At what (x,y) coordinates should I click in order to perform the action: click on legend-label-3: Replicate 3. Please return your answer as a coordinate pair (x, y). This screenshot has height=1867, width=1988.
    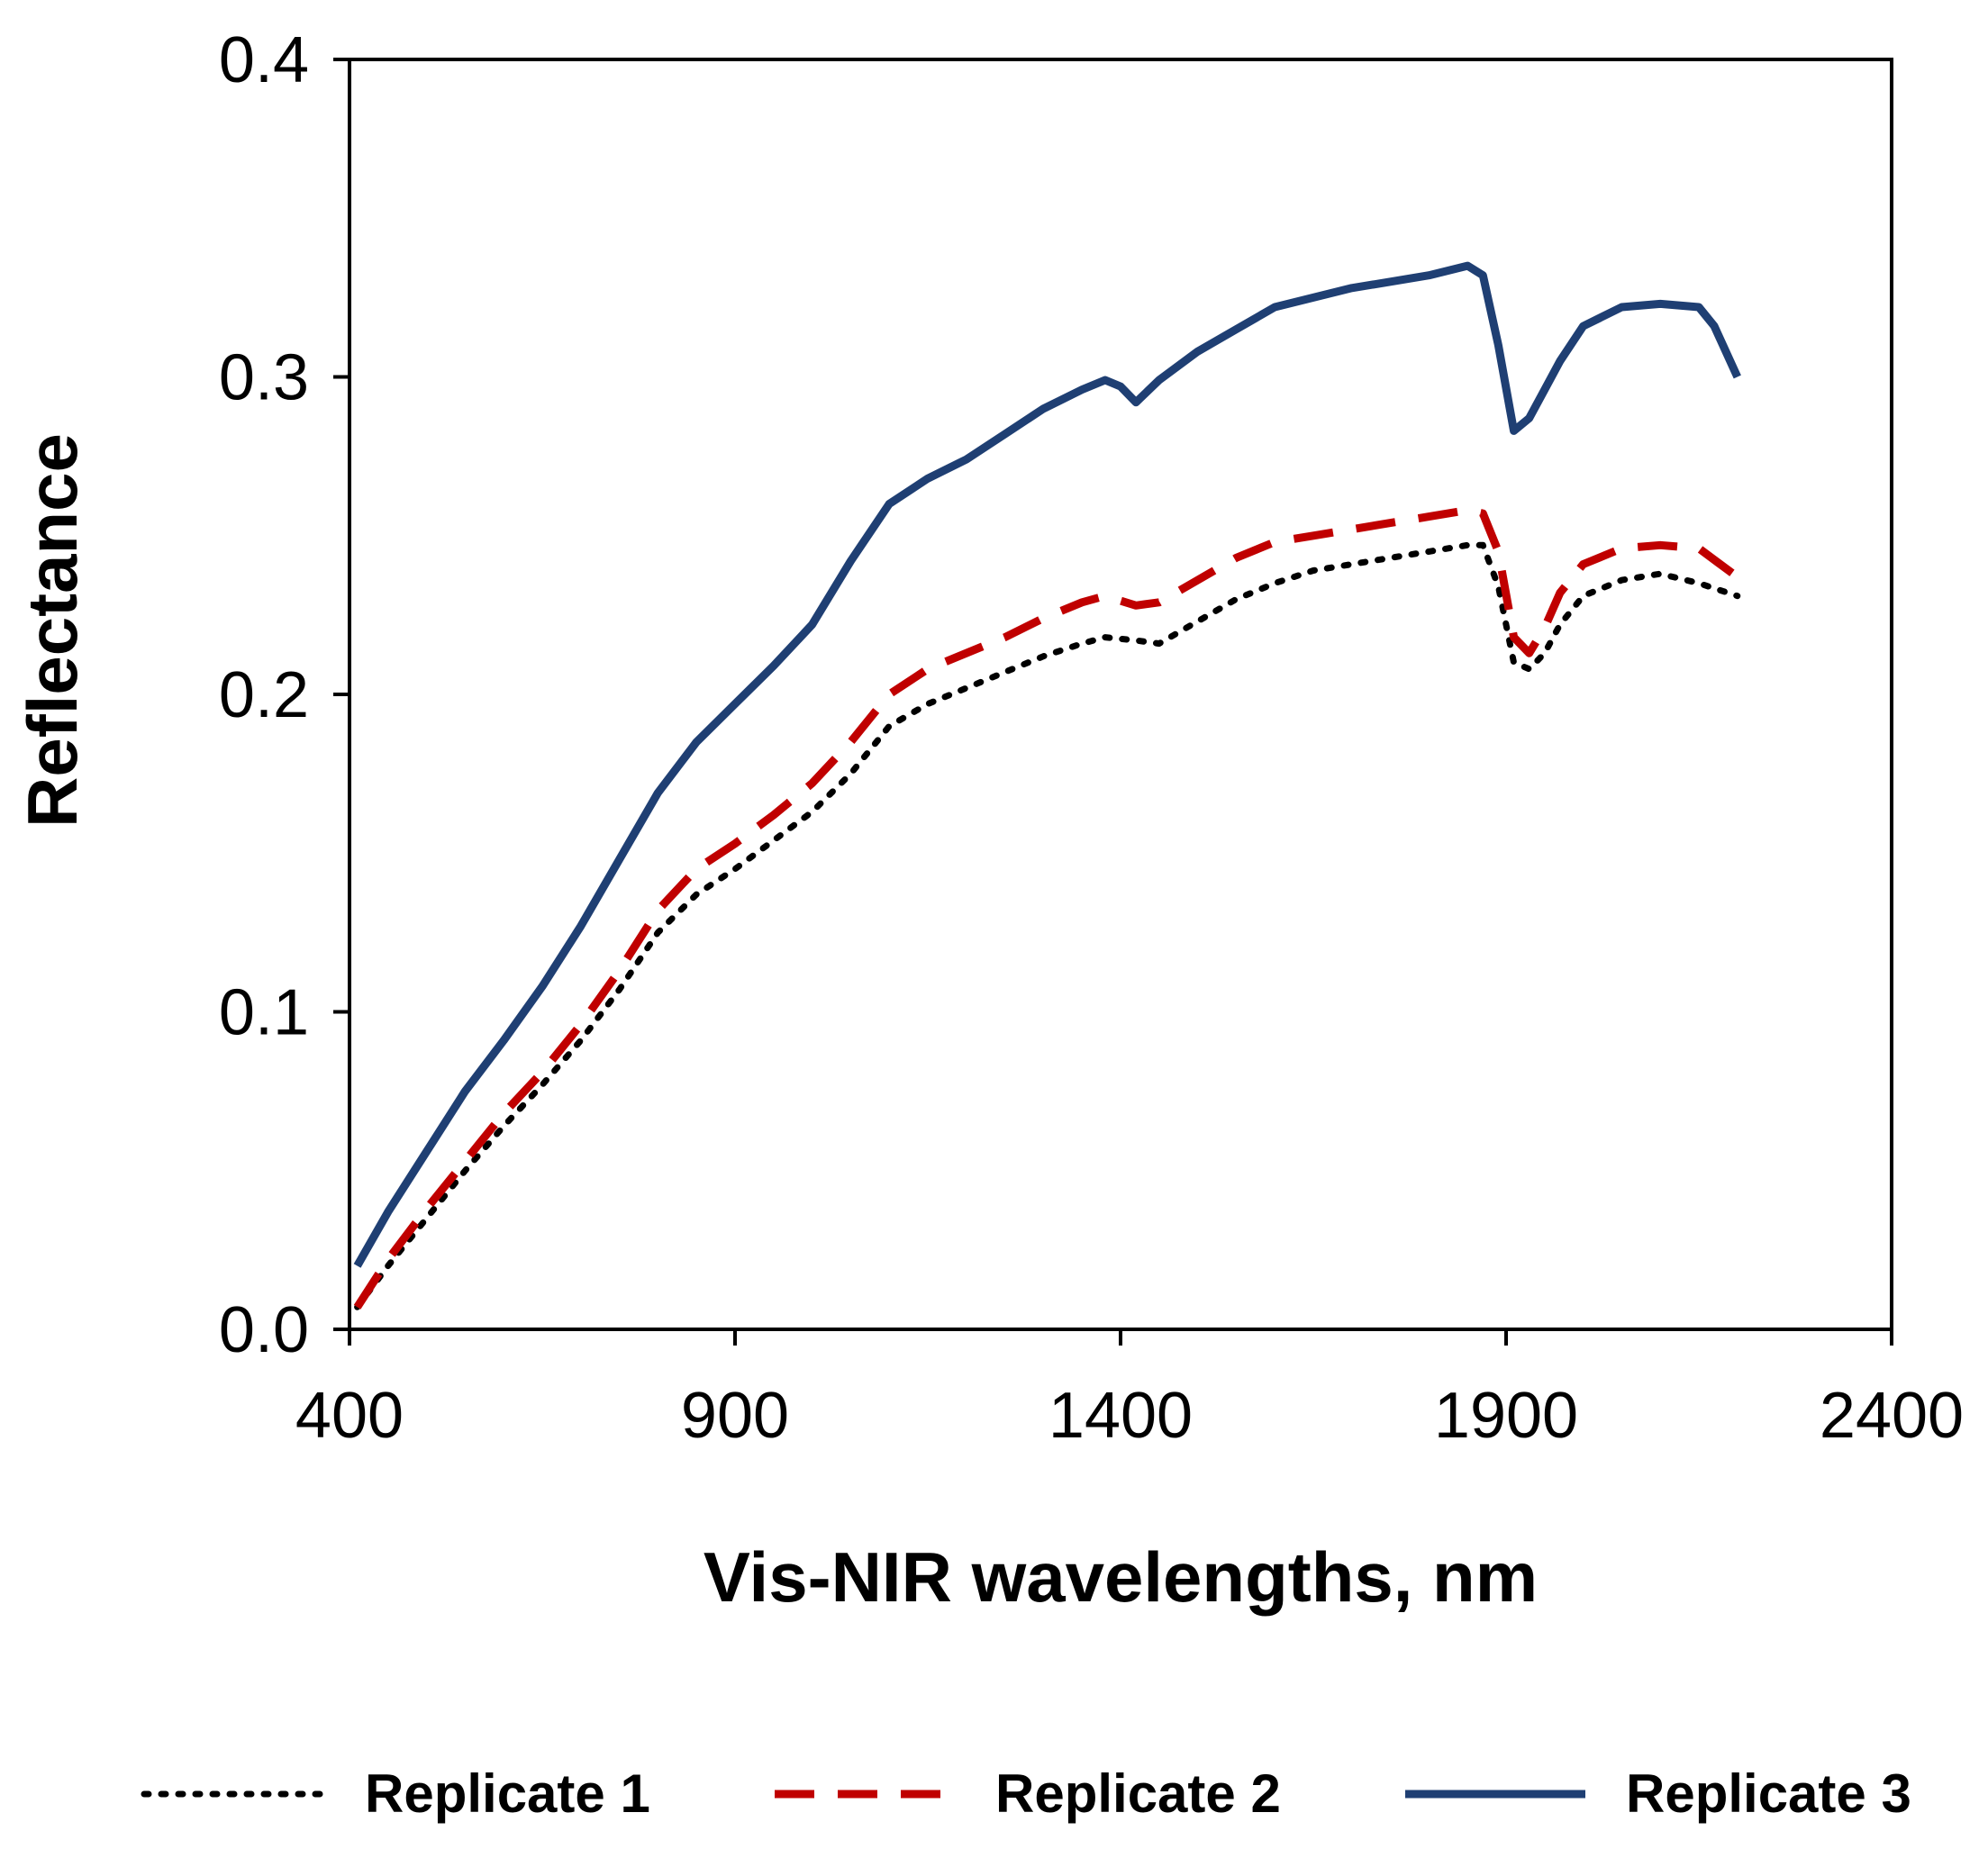
    Looking at the image, I should click on (1769, 1793).